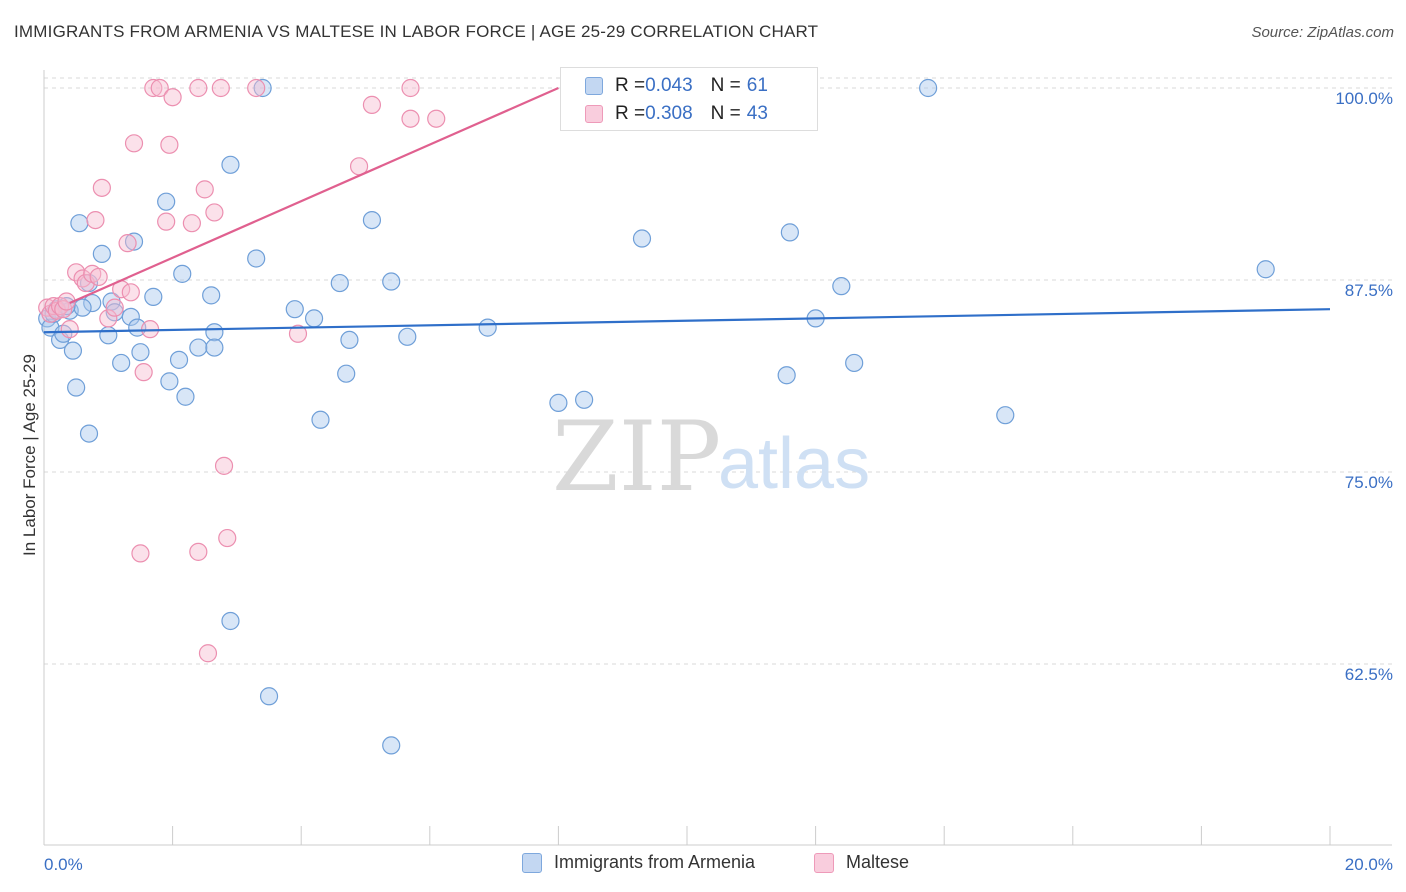 The height and width of the screenshot is (892, 1406). Describe the element at coordinates (1369, 674) in the screenshot. I see `y-tick-label: 62.5%` at that location.